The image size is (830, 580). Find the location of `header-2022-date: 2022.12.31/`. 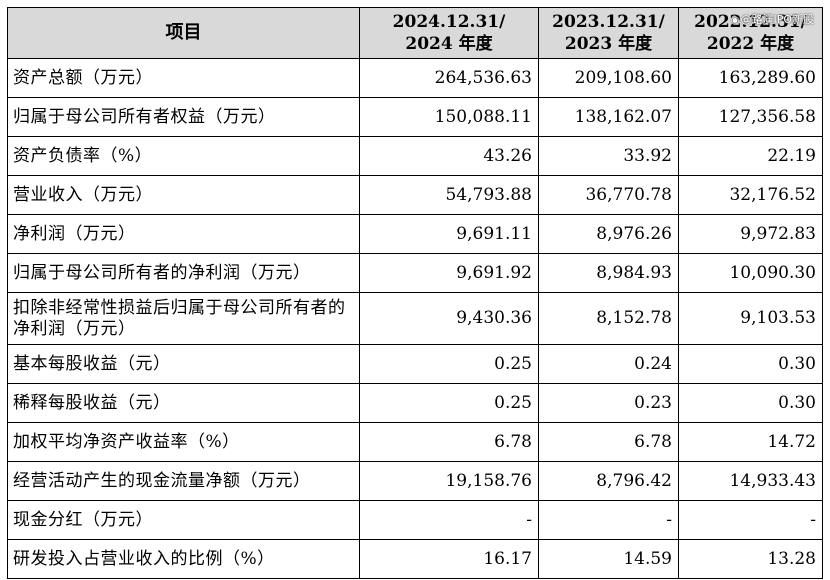

header-2022-date: 2022.12.31/ is located at coordinates (750, 22).